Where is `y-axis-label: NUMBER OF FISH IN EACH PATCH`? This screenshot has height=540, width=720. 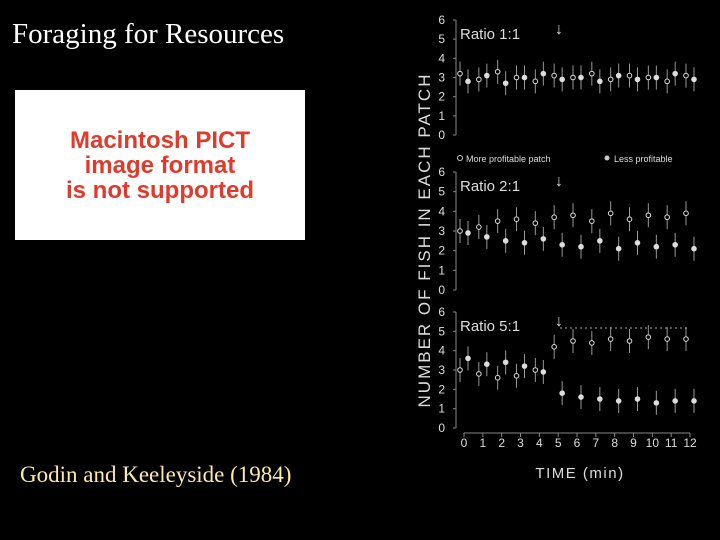
y-axis-label: NUMBER OF FISH IN EACH PATCH is located at coordinates (424, 240).